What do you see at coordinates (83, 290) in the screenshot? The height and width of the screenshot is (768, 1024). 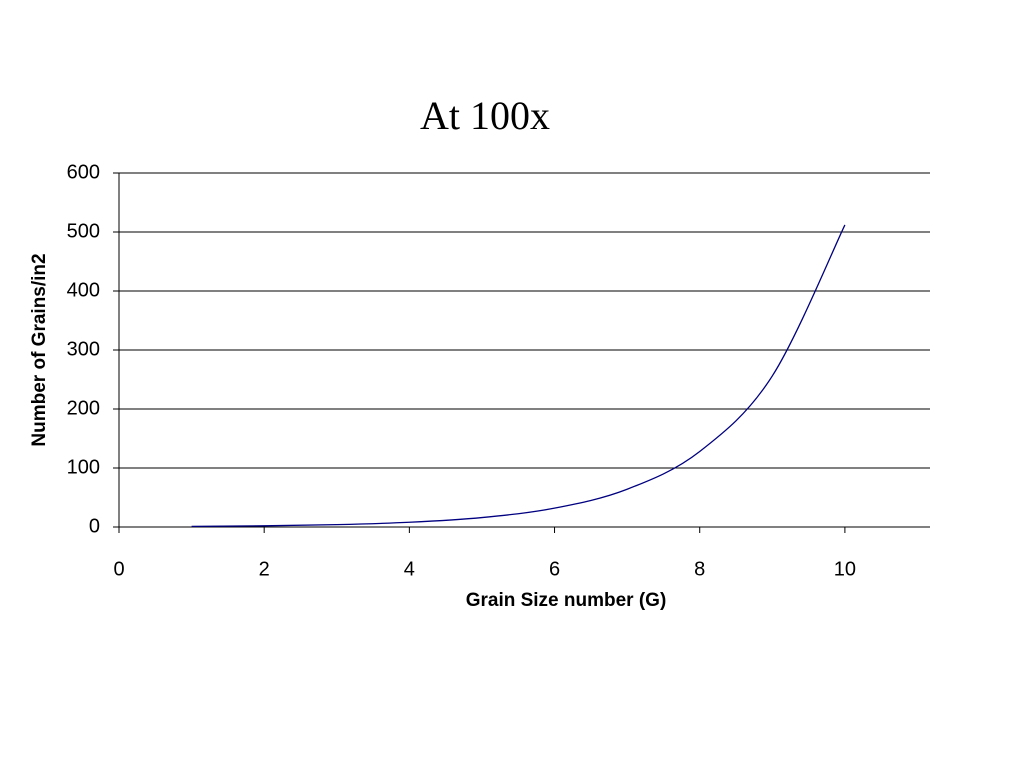 I see `y-tick-label: 400` at bounding box center [83, 290].